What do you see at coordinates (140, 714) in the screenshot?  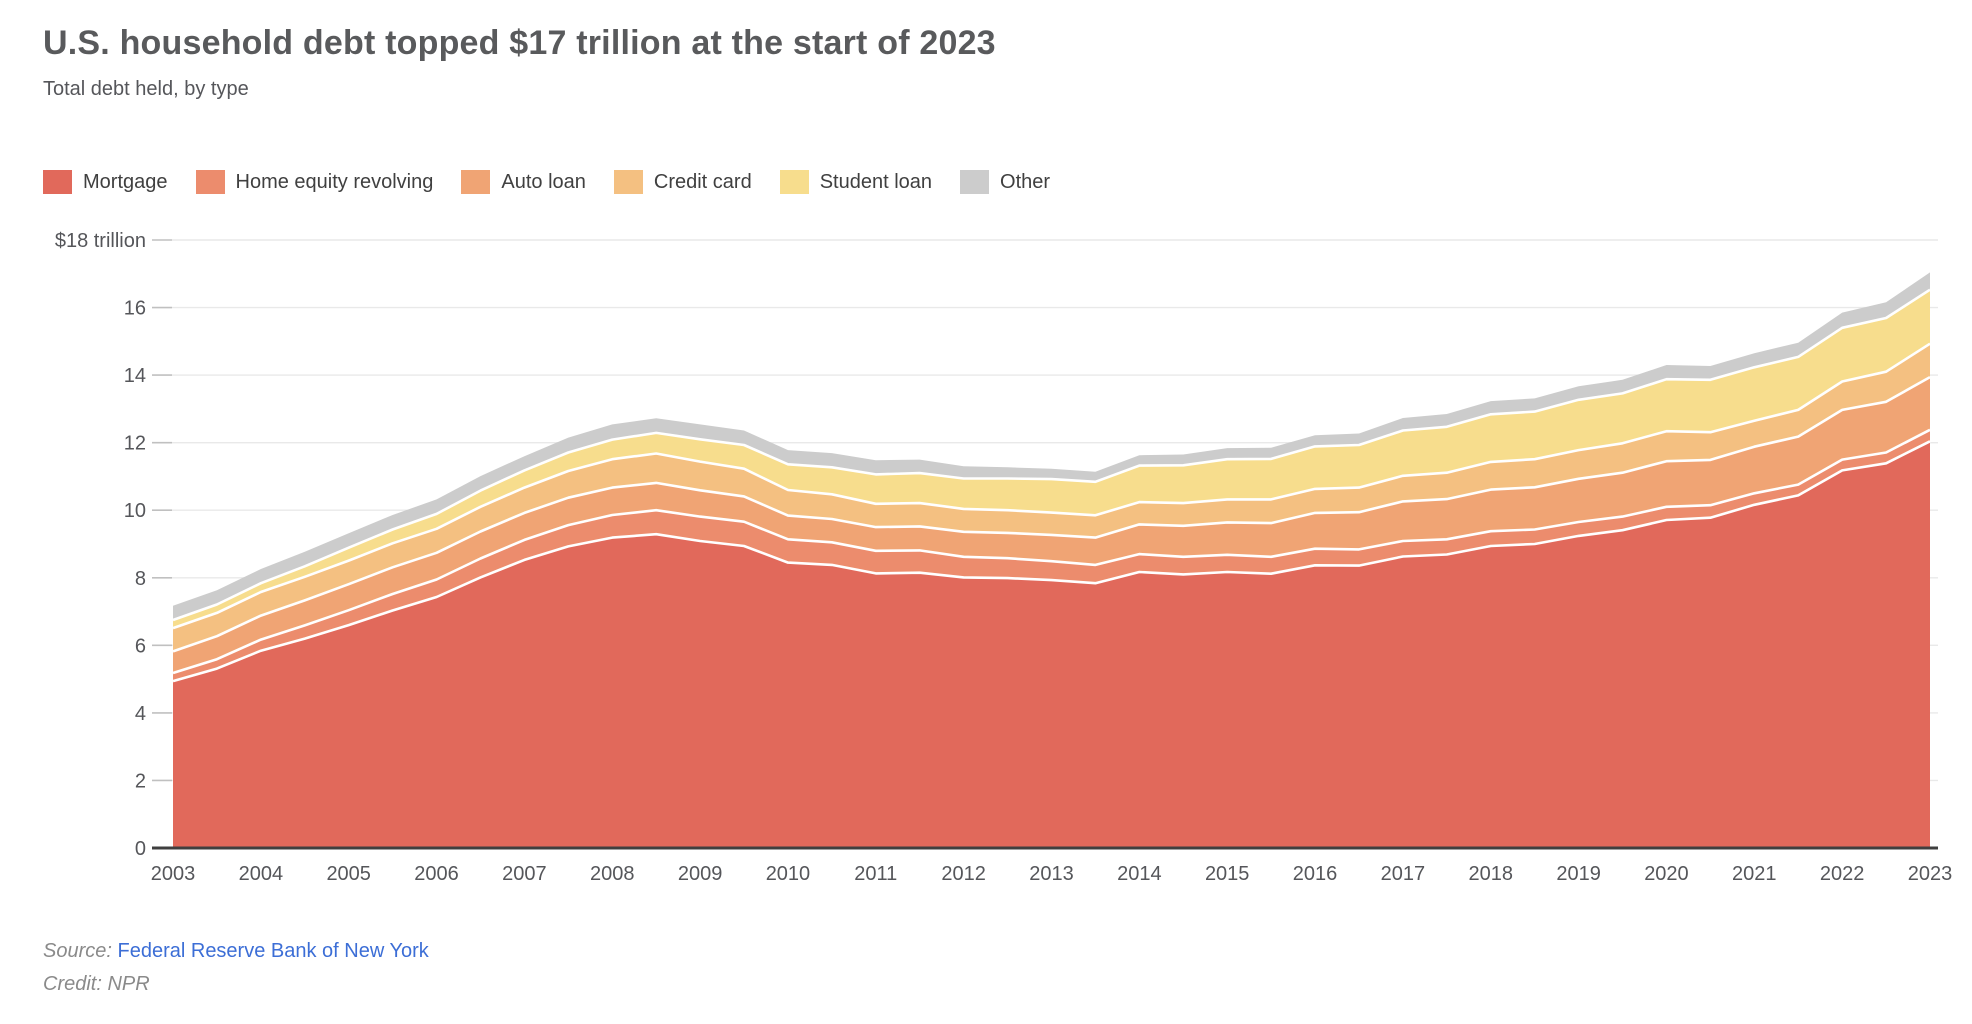 I see `y-tick-label: 4` at bounding box center [140, 714].